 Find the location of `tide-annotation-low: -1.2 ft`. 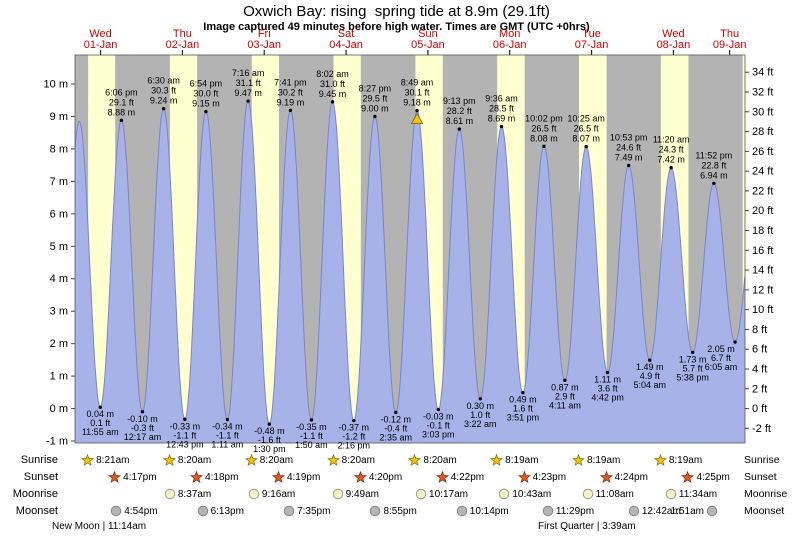

tide-annotation-low: -1.2 ft is located at coordinates (354, 437).